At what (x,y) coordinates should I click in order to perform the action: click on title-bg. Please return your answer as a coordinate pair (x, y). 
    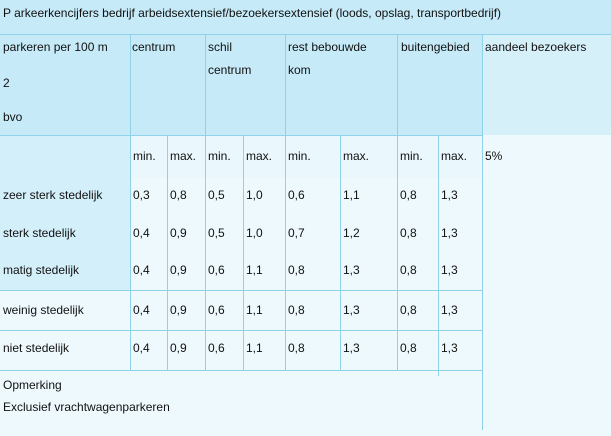
    Looking at the image, I should click on (305, 17).